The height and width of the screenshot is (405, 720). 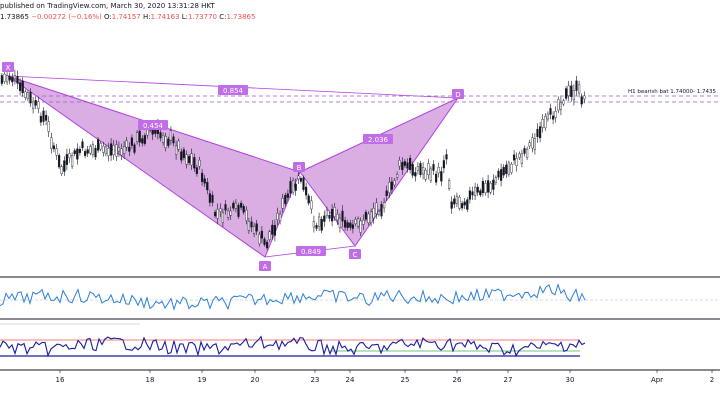 I want to click on svg-text: X, so click(x=8, y=68).